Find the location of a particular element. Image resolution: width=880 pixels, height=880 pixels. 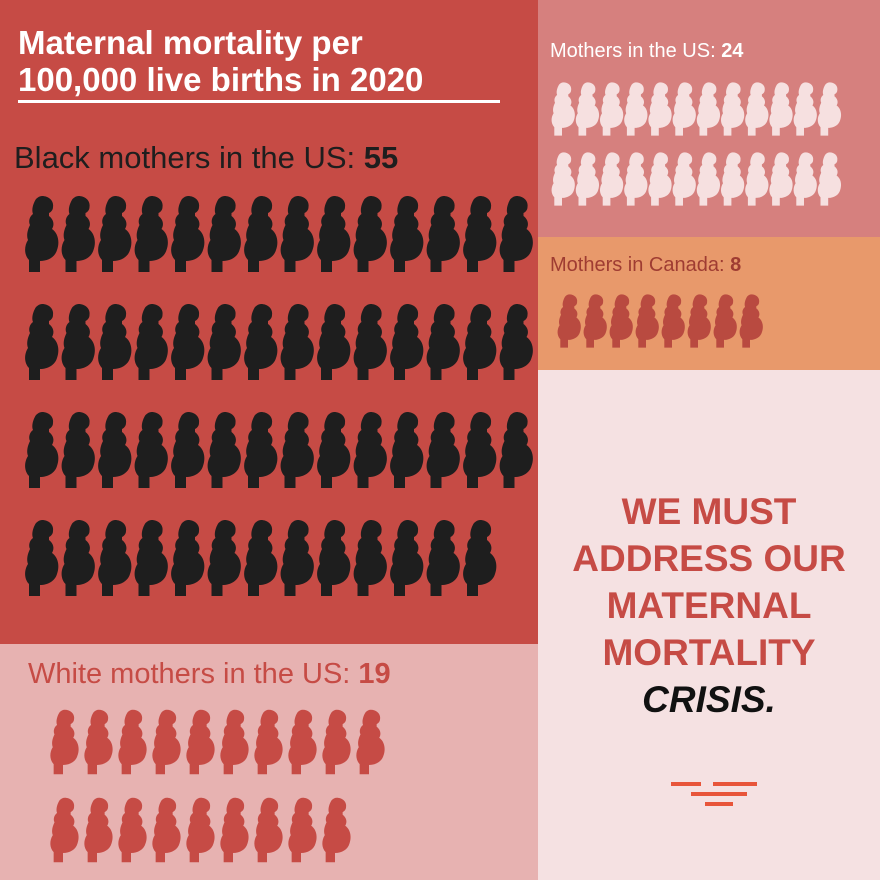

black-mothers-label: Black mothers in the US: 55 is located at coordinates (206, 158).